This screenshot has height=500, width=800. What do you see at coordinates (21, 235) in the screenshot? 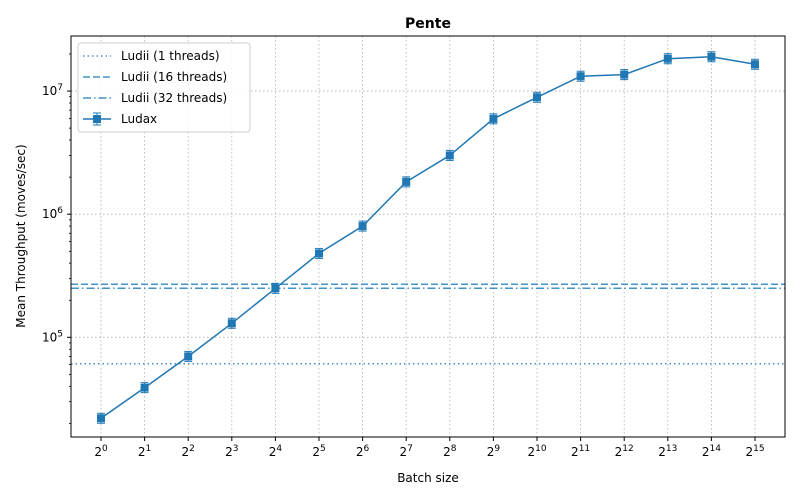
I see `y-axis-label: Mean Throughput (moves/sec)` at bounding box center [21, 235].